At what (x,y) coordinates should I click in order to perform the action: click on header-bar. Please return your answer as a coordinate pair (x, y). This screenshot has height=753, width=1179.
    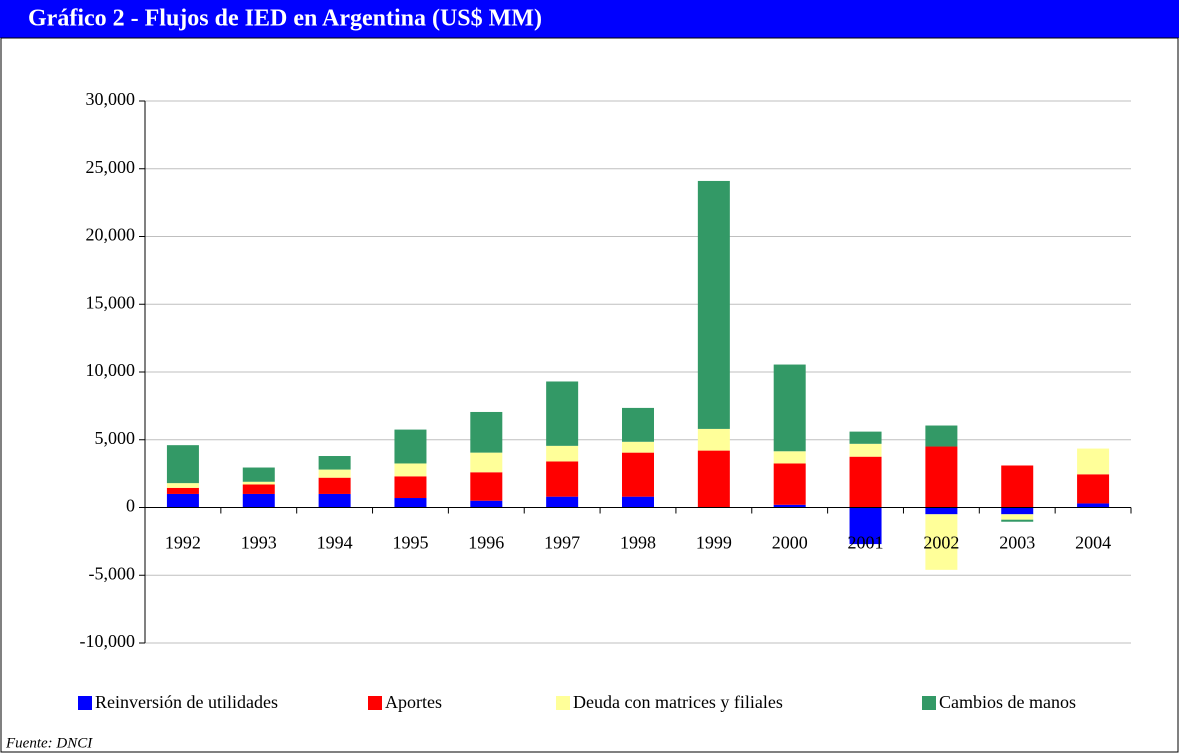
    Looking at the image, I should click on (589, 19).